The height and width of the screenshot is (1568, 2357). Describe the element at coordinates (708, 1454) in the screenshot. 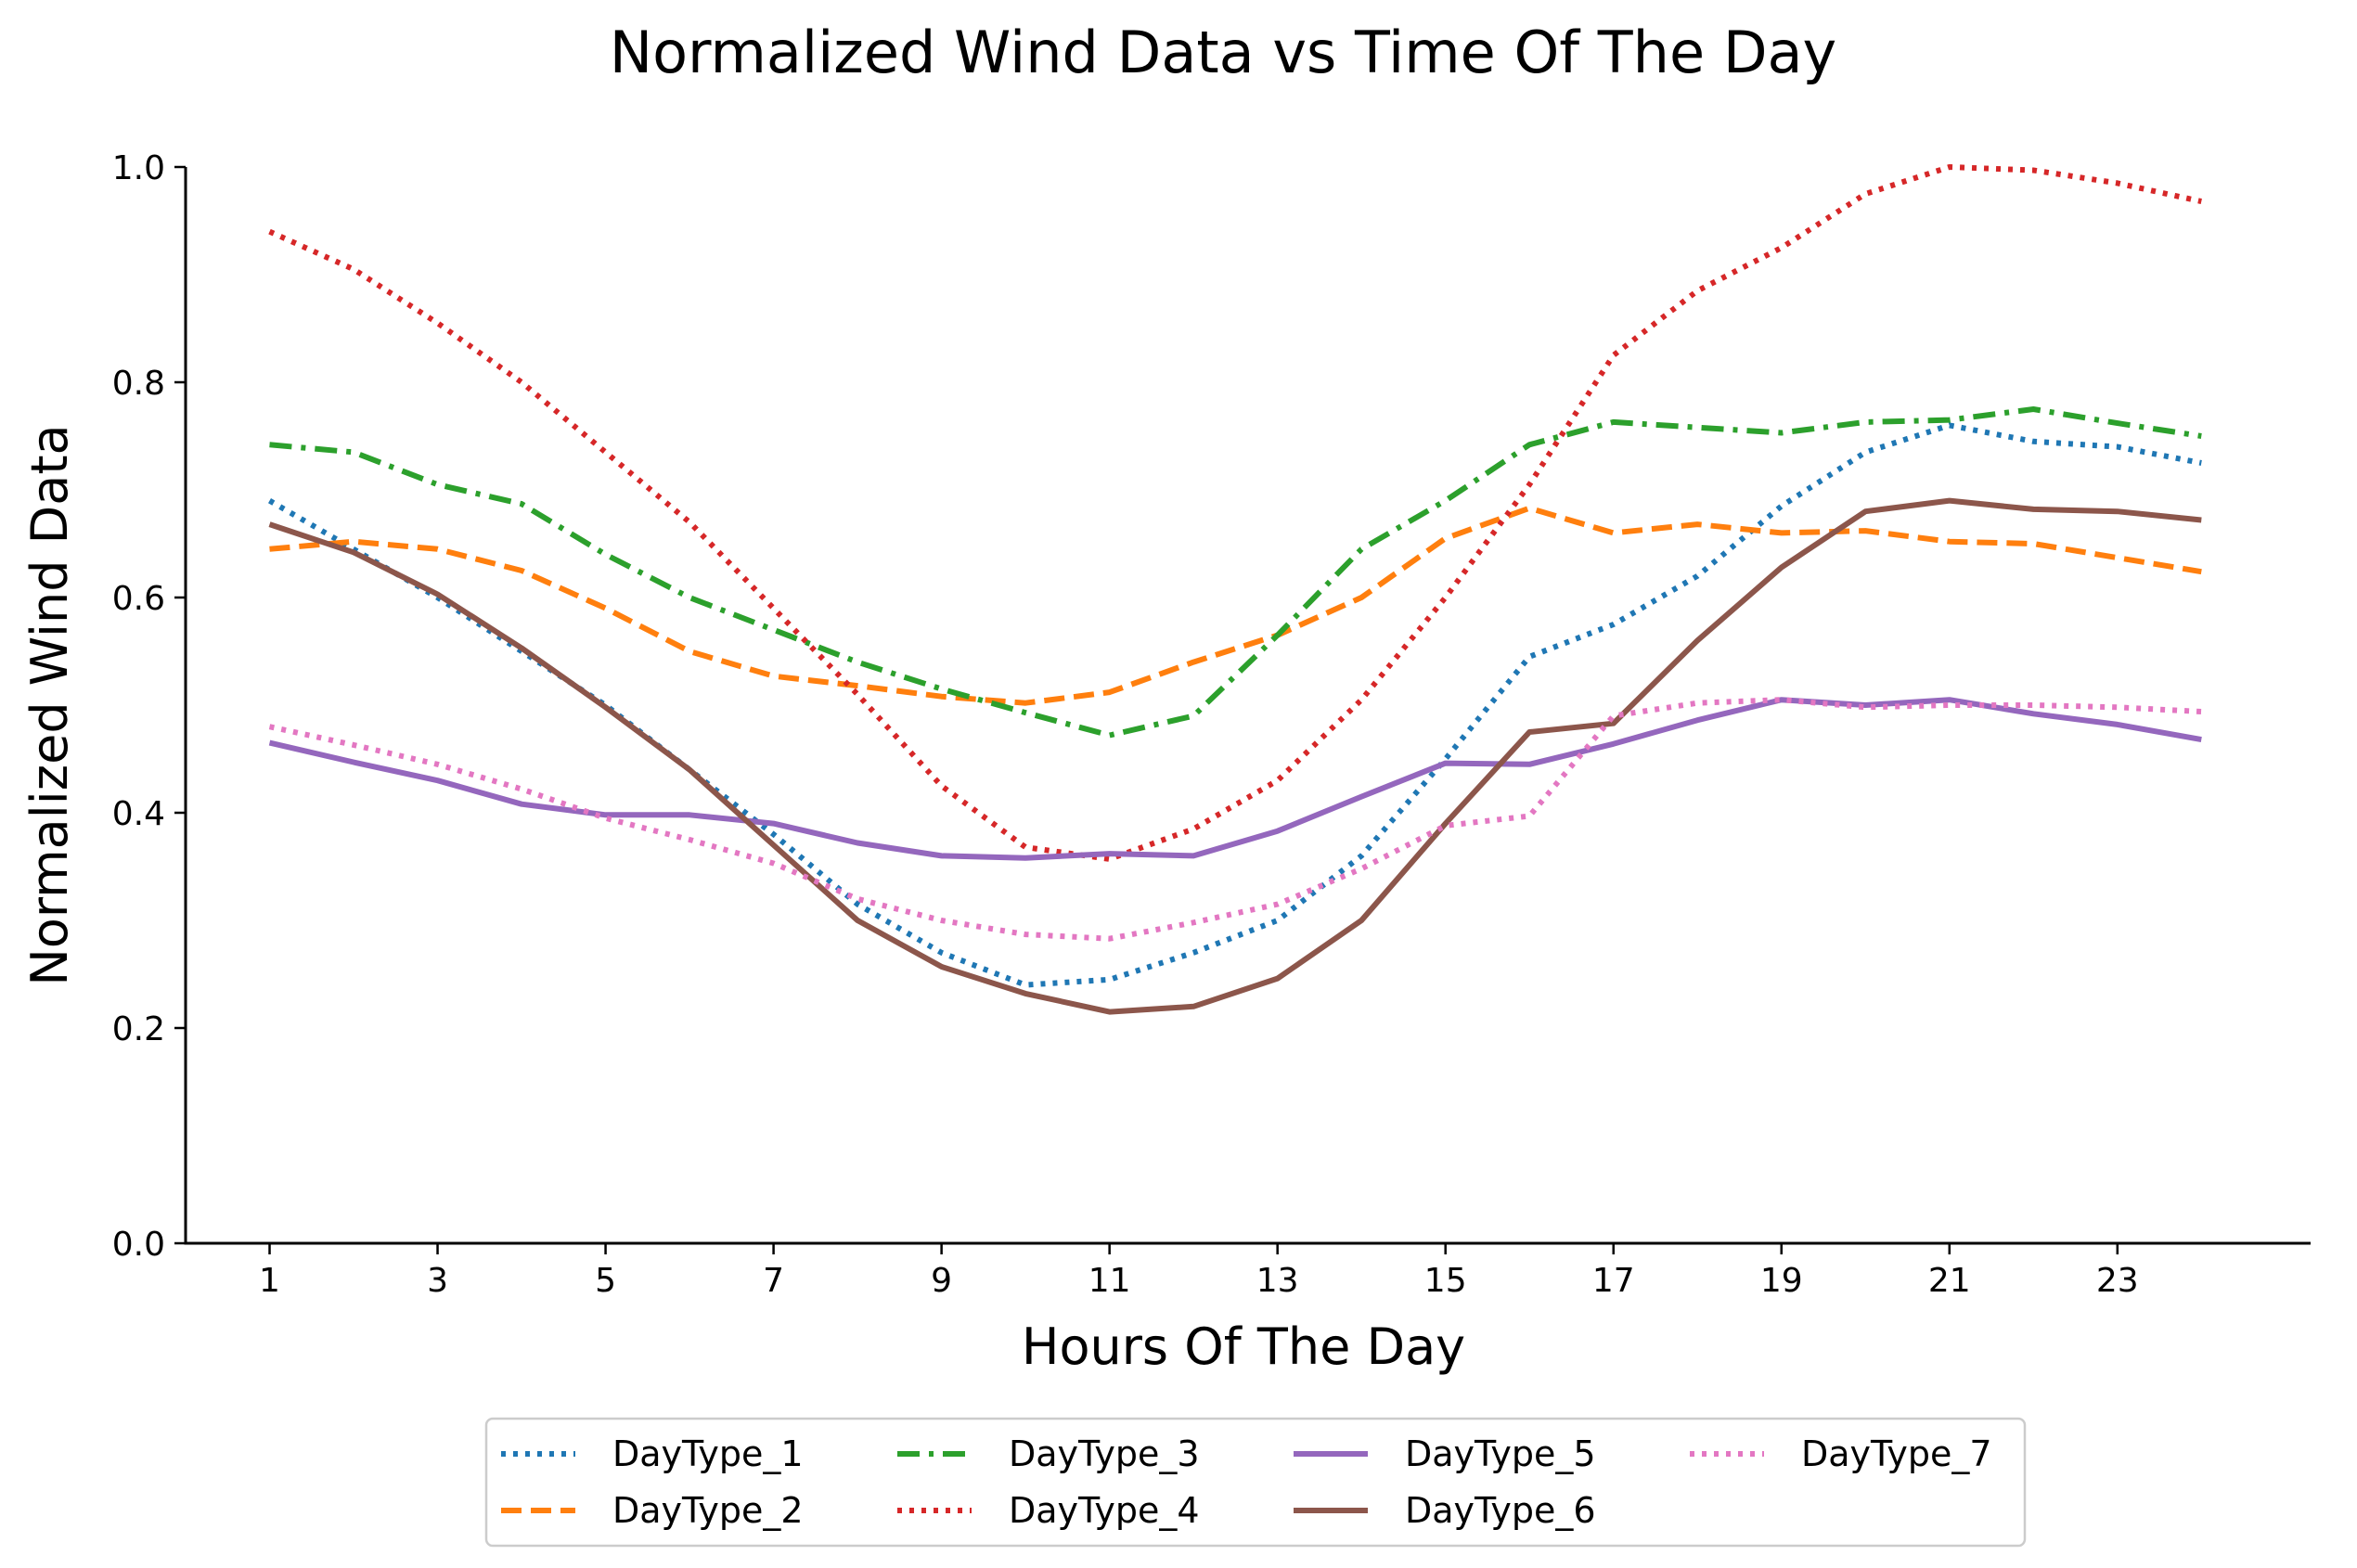

I see `legend-label-daytype-1: DayType_1` at that location.